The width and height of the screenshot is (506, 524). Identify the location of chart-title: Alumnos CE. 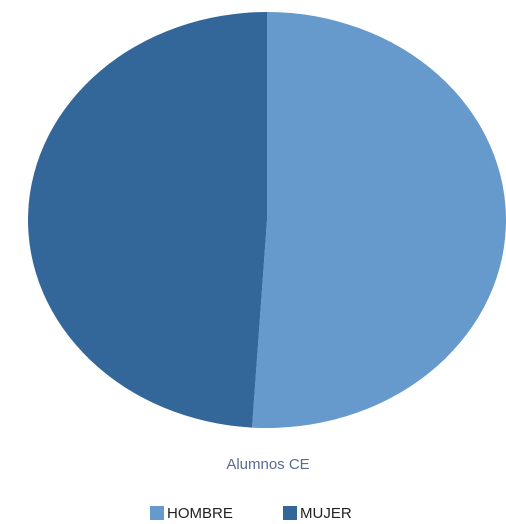
(267, 464).